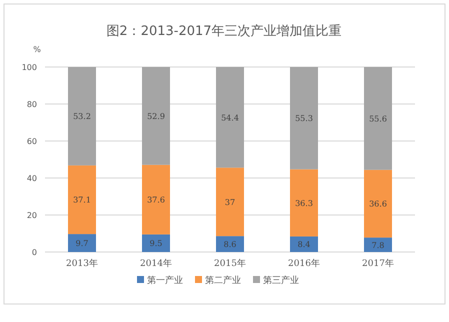 This screenshot has width=449, height=322. What do you see at coordinates (223, 280) in the screenshot?
I see `legend-label: 第二产业` at bounding box center [223, 280].